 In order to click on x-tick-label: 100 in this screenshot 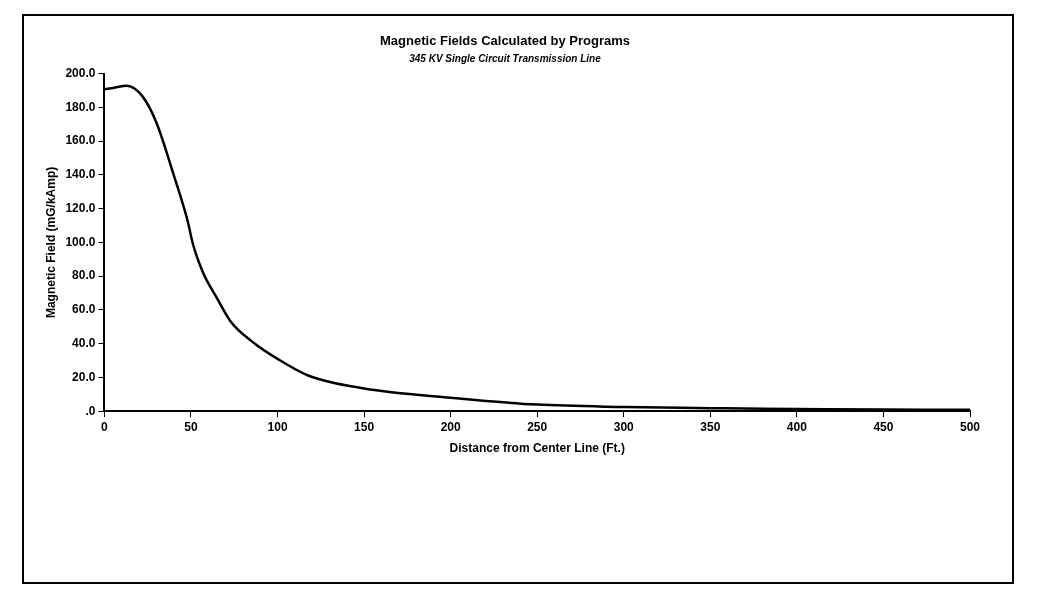, I will do `click(277, 426)`.